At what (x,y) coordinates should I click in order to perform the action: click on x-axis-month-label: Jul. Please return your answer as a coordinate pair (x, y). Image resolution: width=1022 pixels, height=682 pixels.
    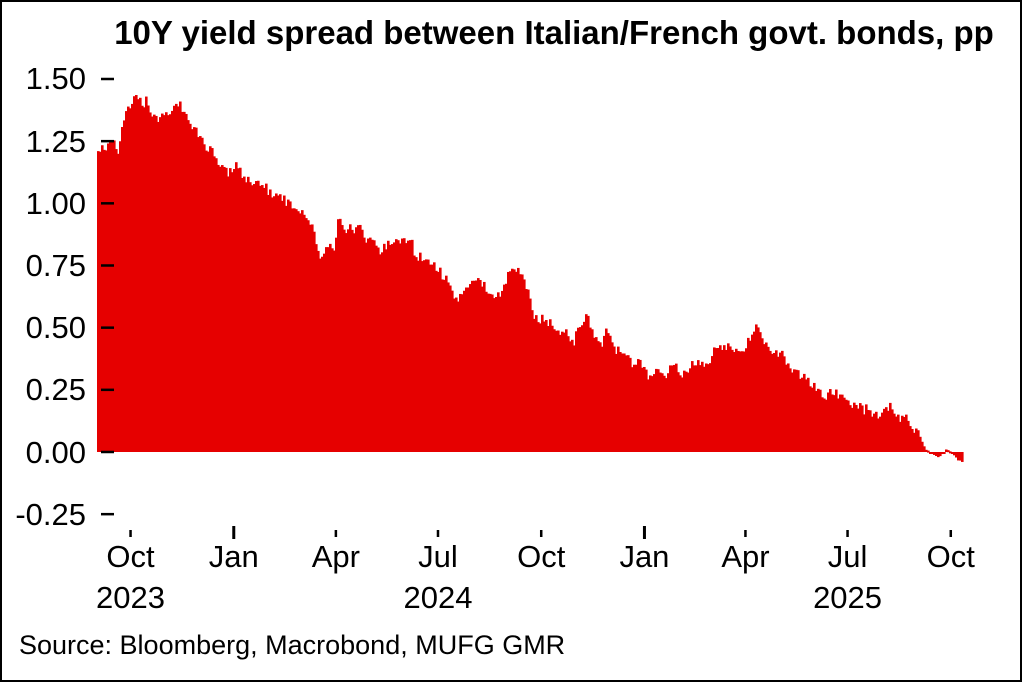
    Looking at the image, I should click on (438, 556).